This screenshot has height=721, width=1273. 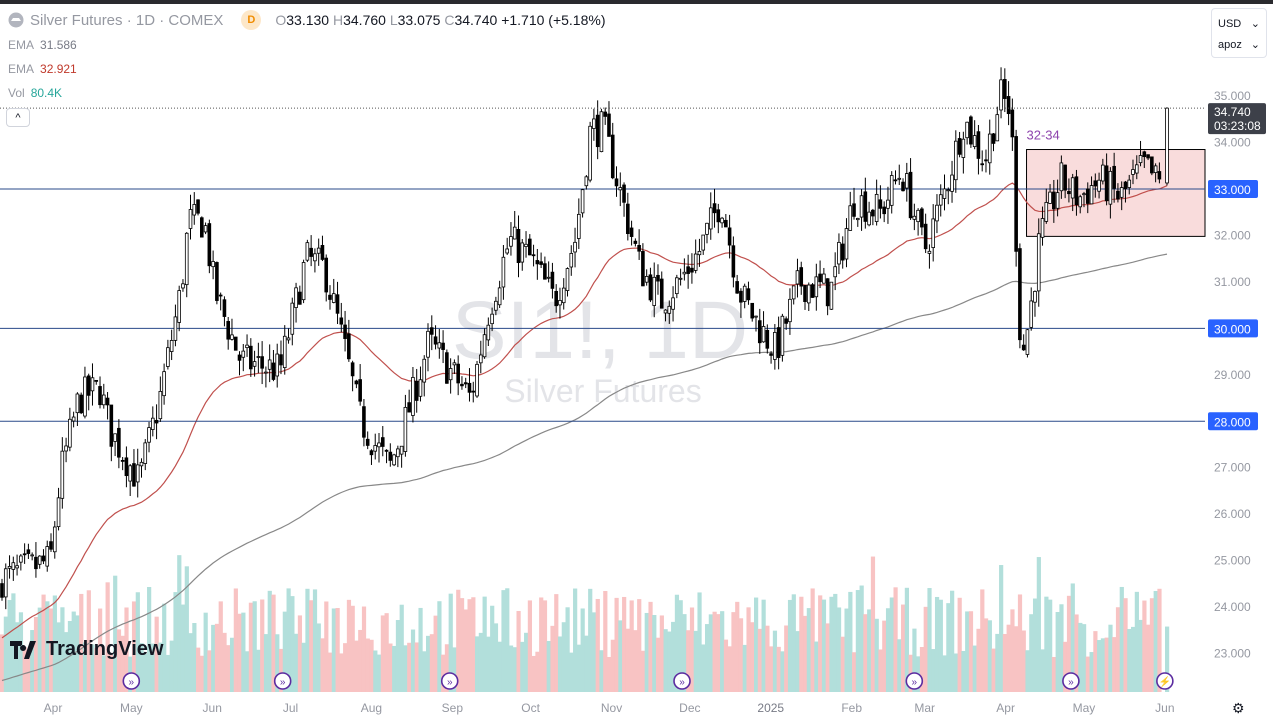 What do you see at coordinates (1230, 23) in the screenshot?
I see `currency-label: USD` at bounding box center [1230, 23].